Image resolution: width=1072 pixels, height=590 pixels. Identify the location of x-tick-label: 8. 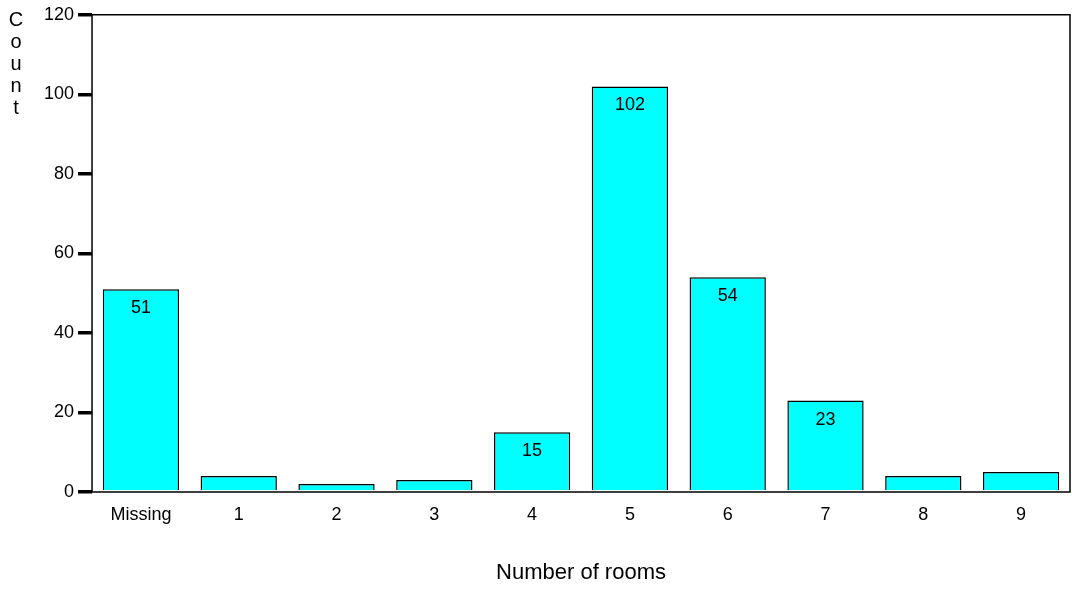
(923, 513).